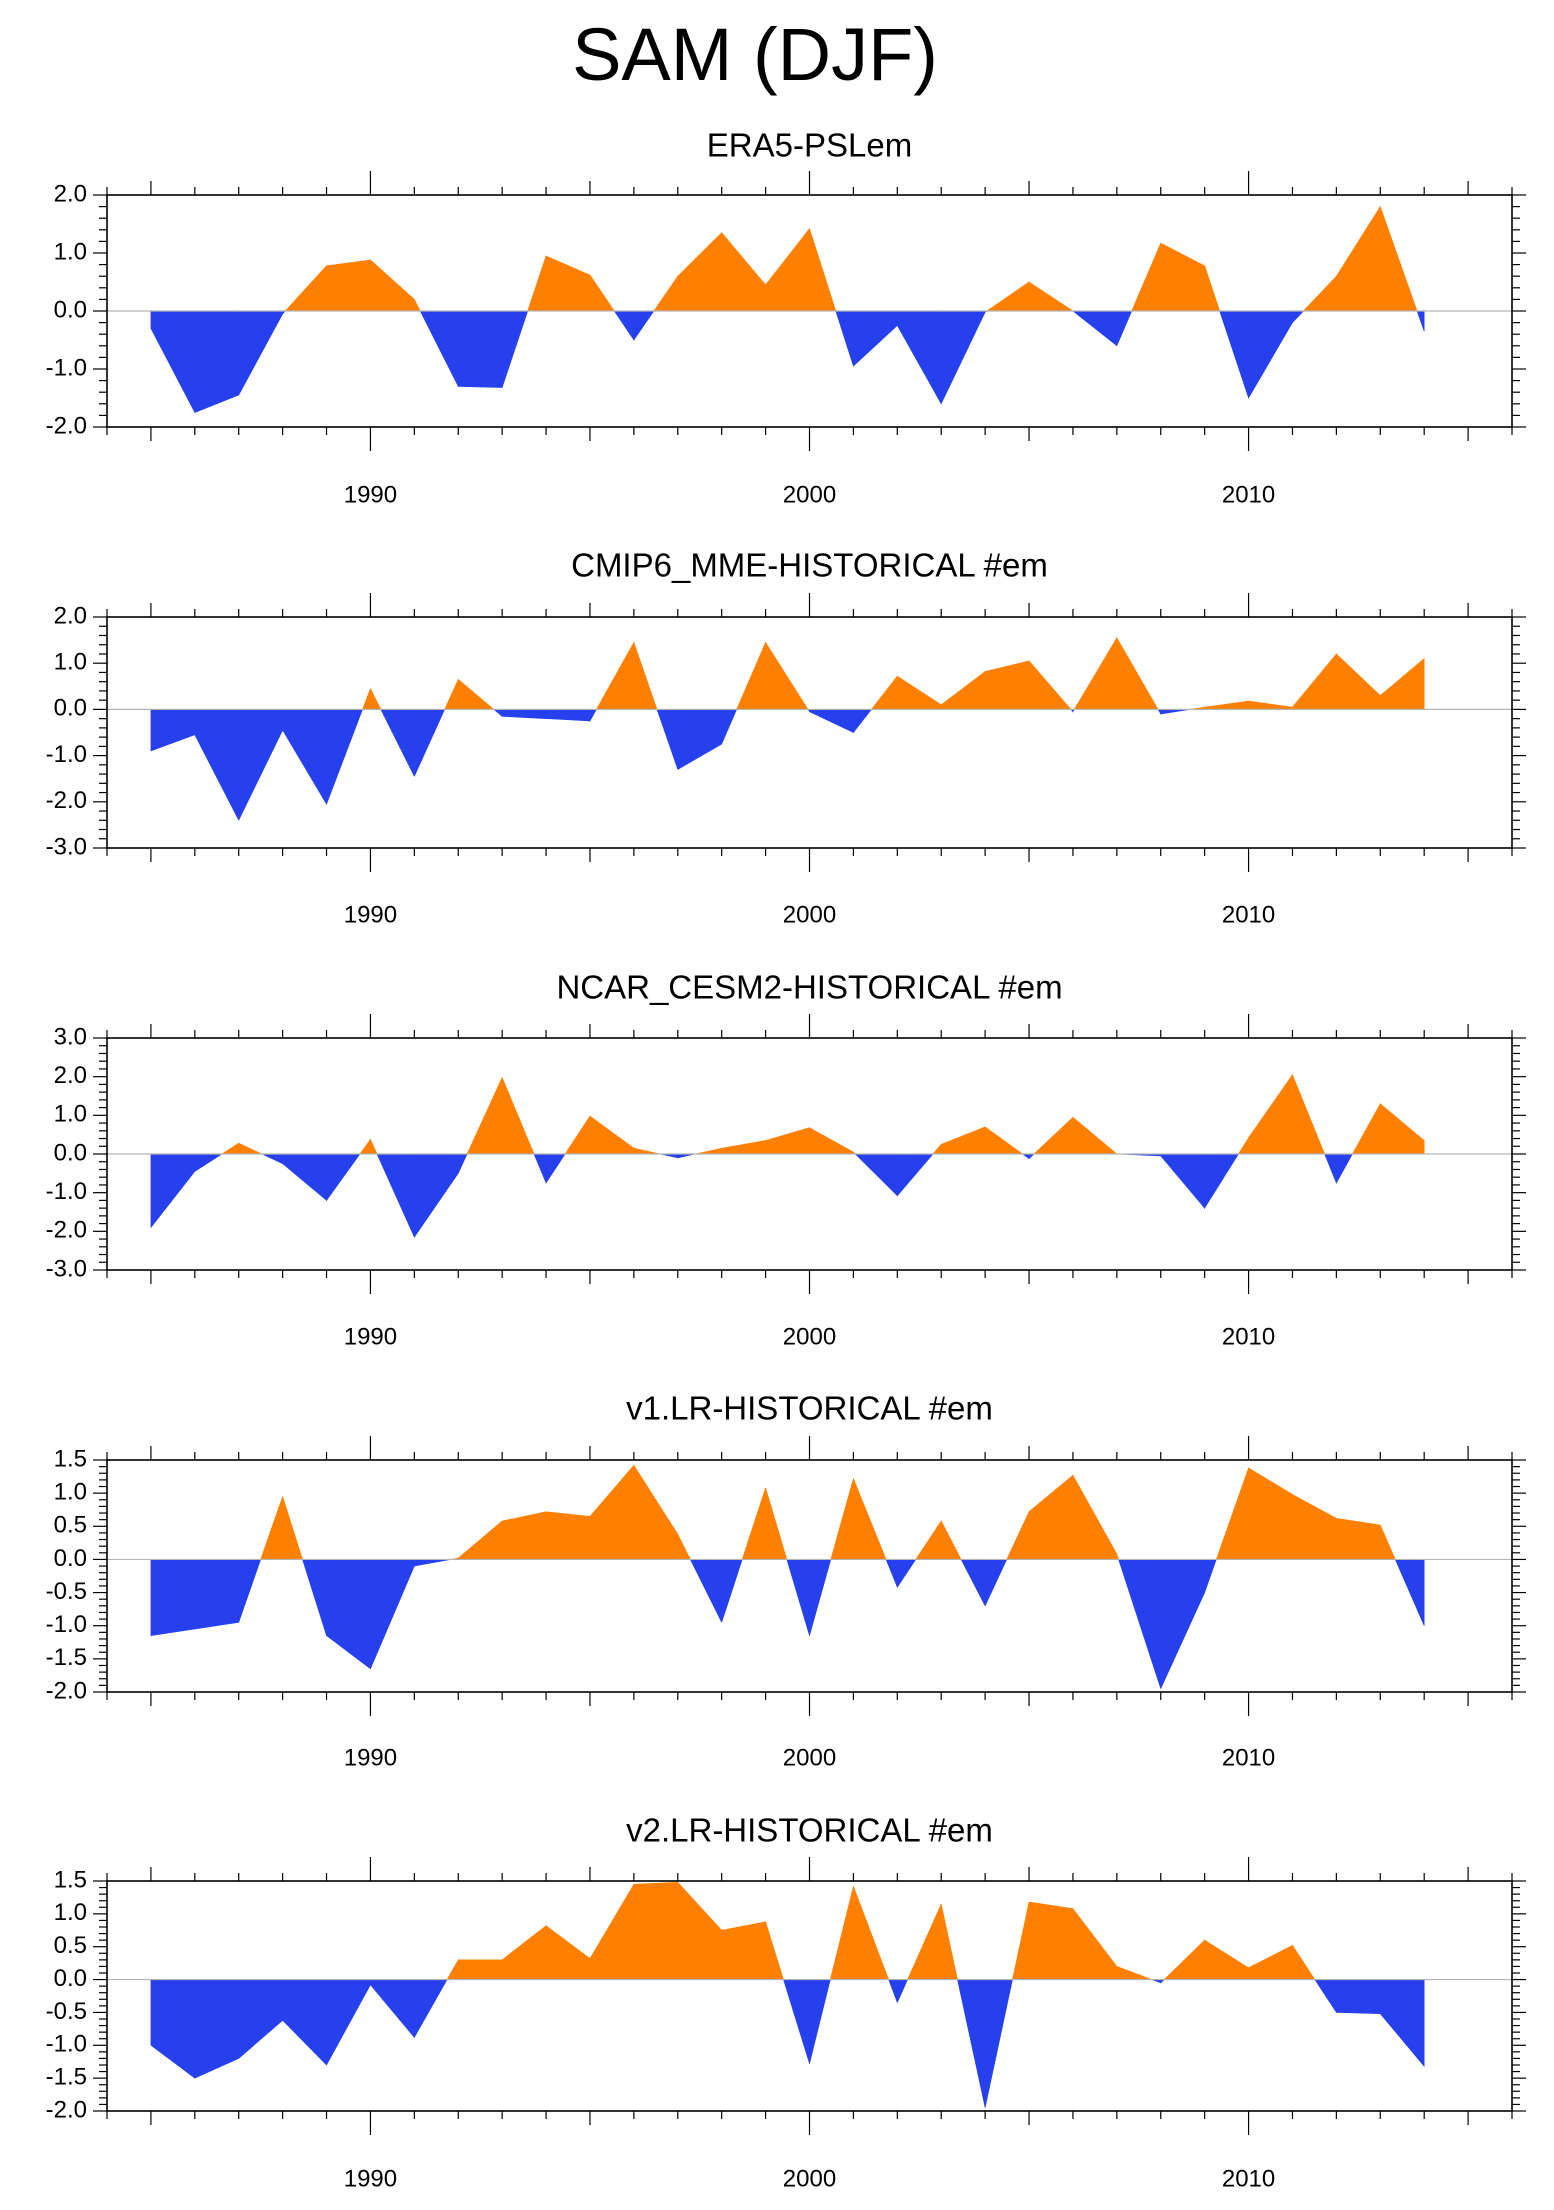 The image size is (1554, 2210). What do you see at coordinates (70, 615) in the screenshot?
I see `ytick-label: 2.0` at bounding box center [70, 615].